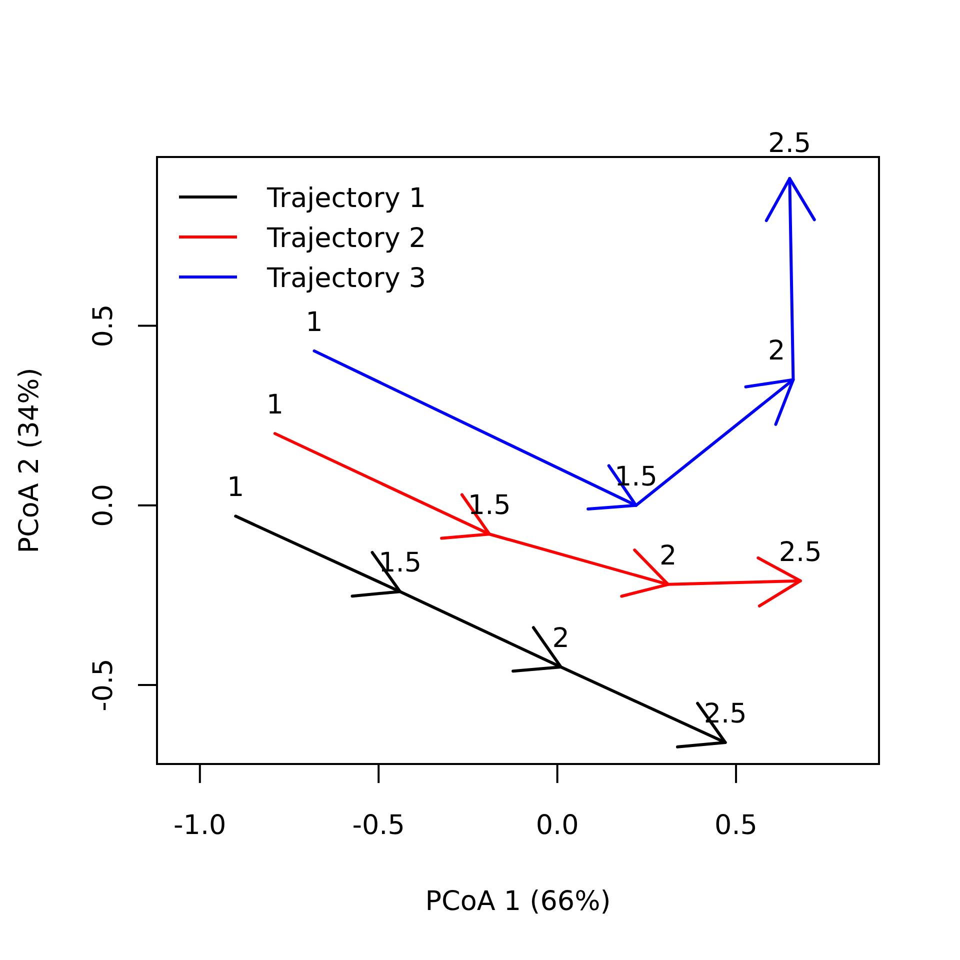  What do you see at coordinates (518, 901) in the screenshot?
I see `x-axis-title: PCoA 1 (66%)` at bounding box center [518, 901].